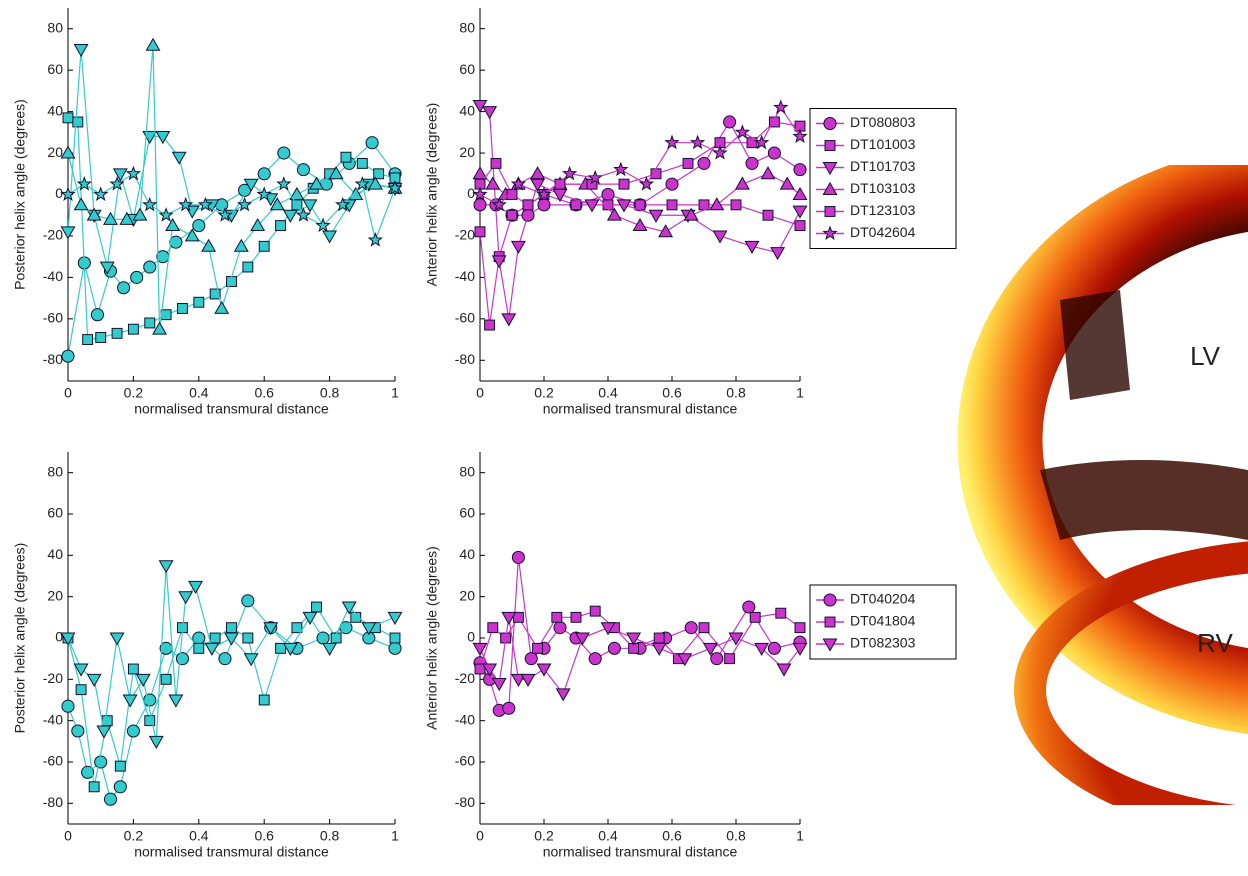 This screenshot has width=1248, height=876. What do you see at coordinates (467, 554) in the screenshot?
I see `y-tick-label: 40` at bounding box center [467, 554].